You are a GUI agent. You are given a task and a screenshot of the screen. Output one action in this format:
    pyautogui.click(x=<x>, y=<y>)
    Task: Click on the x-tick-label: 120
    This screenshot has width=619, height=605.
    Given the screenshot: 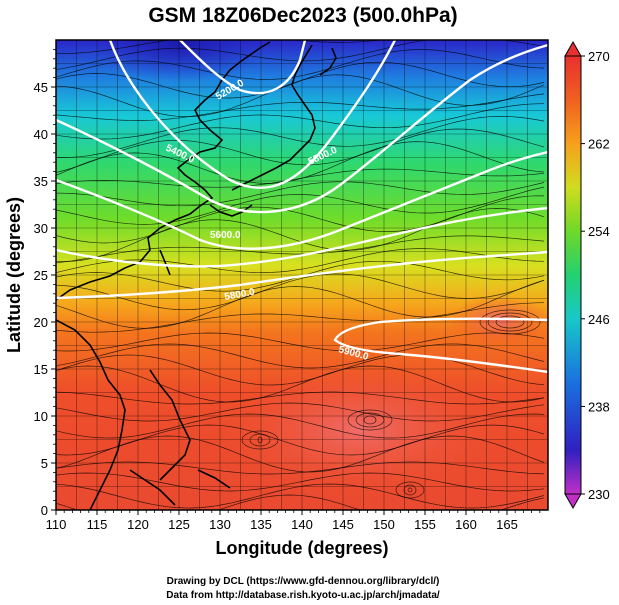 What is the action you would take?
    pyautogui.click(x=138, y=524)
    